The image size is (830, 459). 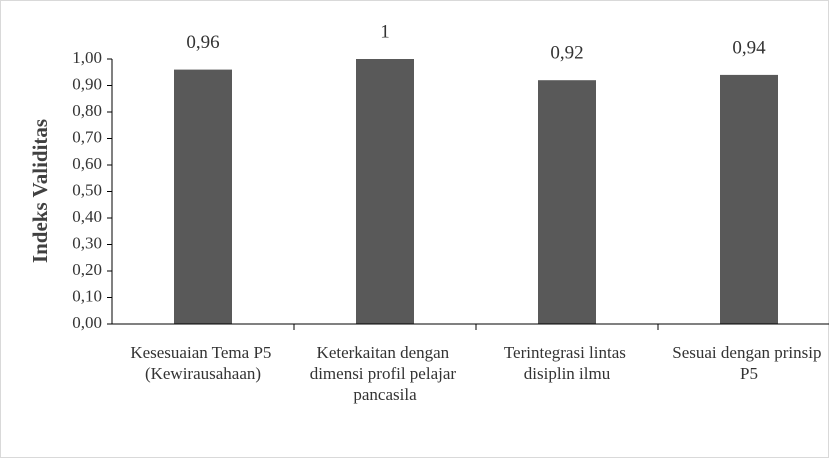 What do you see at coordinates (87, 216) in the screenshot?
I see `y-tick-label: 0,40` at bounding box center [87, 216].